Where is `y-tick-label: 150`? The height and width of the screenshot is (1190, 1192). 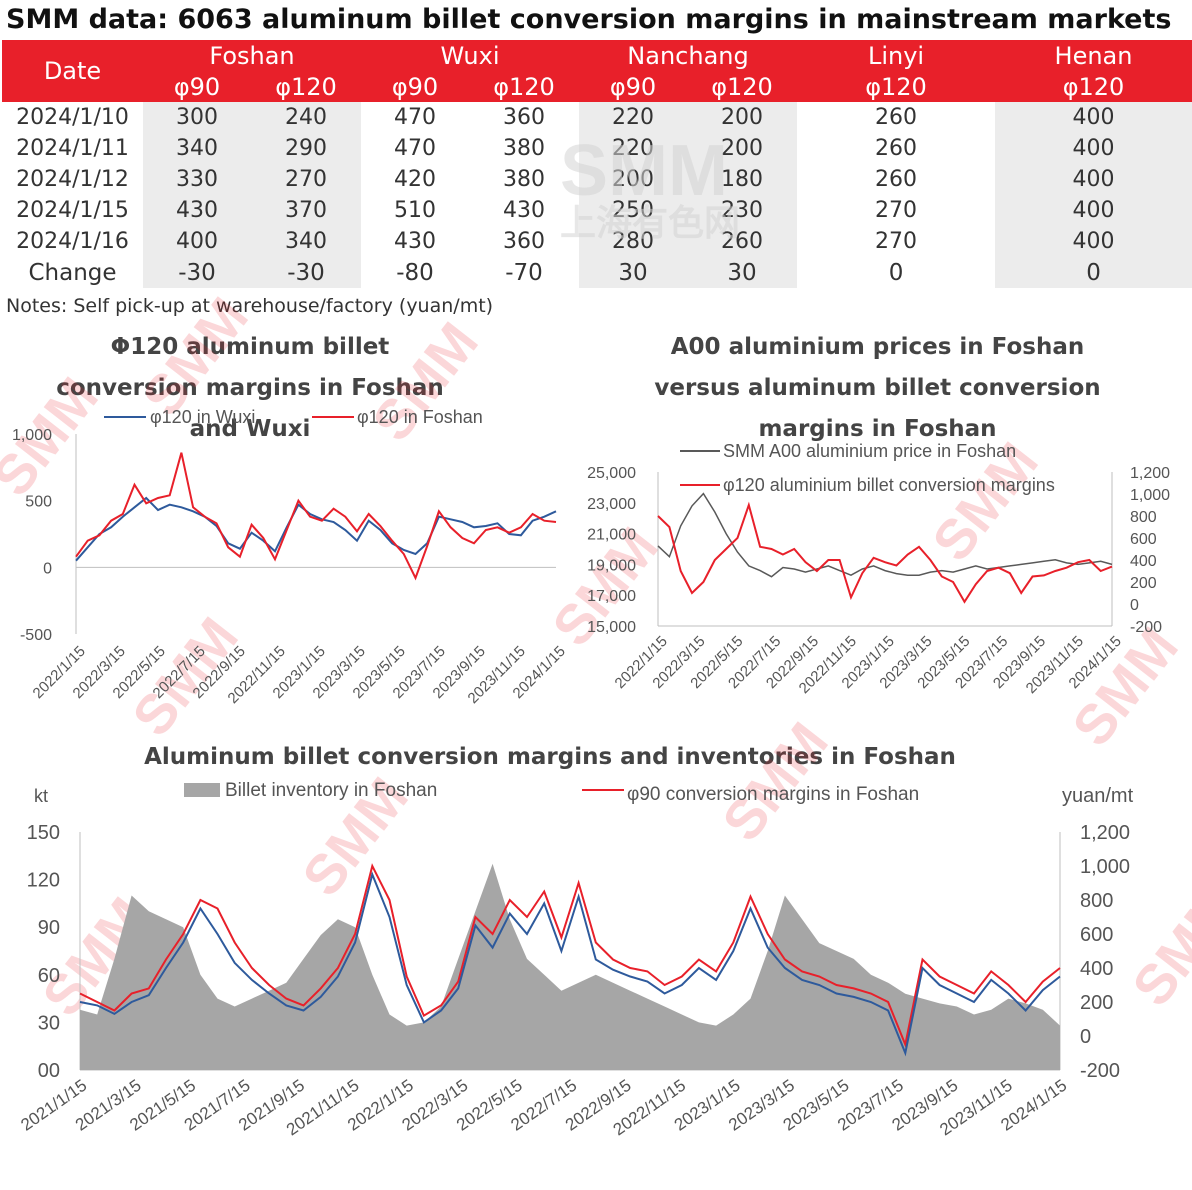
y-tick-label: 150 is located at coordinates (43, 833).